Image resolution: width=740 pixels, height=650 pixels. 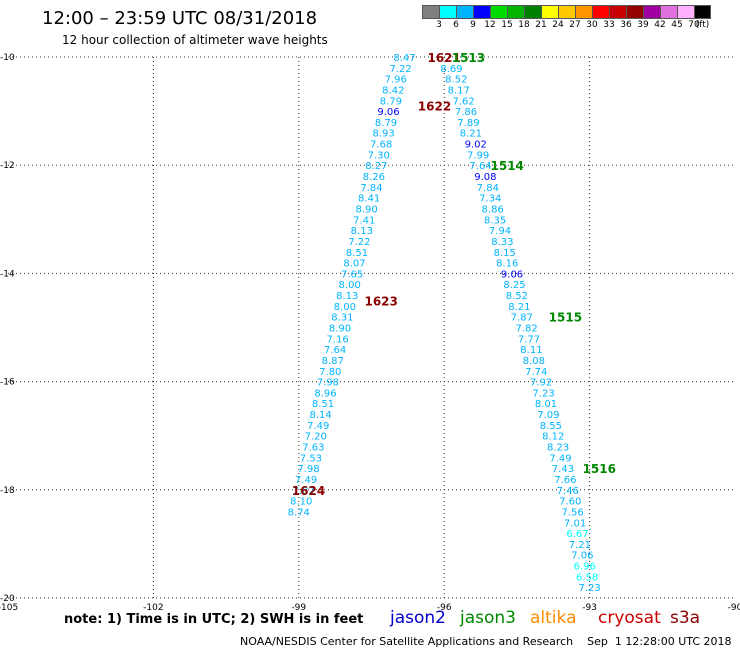 What do you see at coordinates (522, 318) in the screenshot?
I see `wave-height-label: 7.87` at bounding box center [522, 318].